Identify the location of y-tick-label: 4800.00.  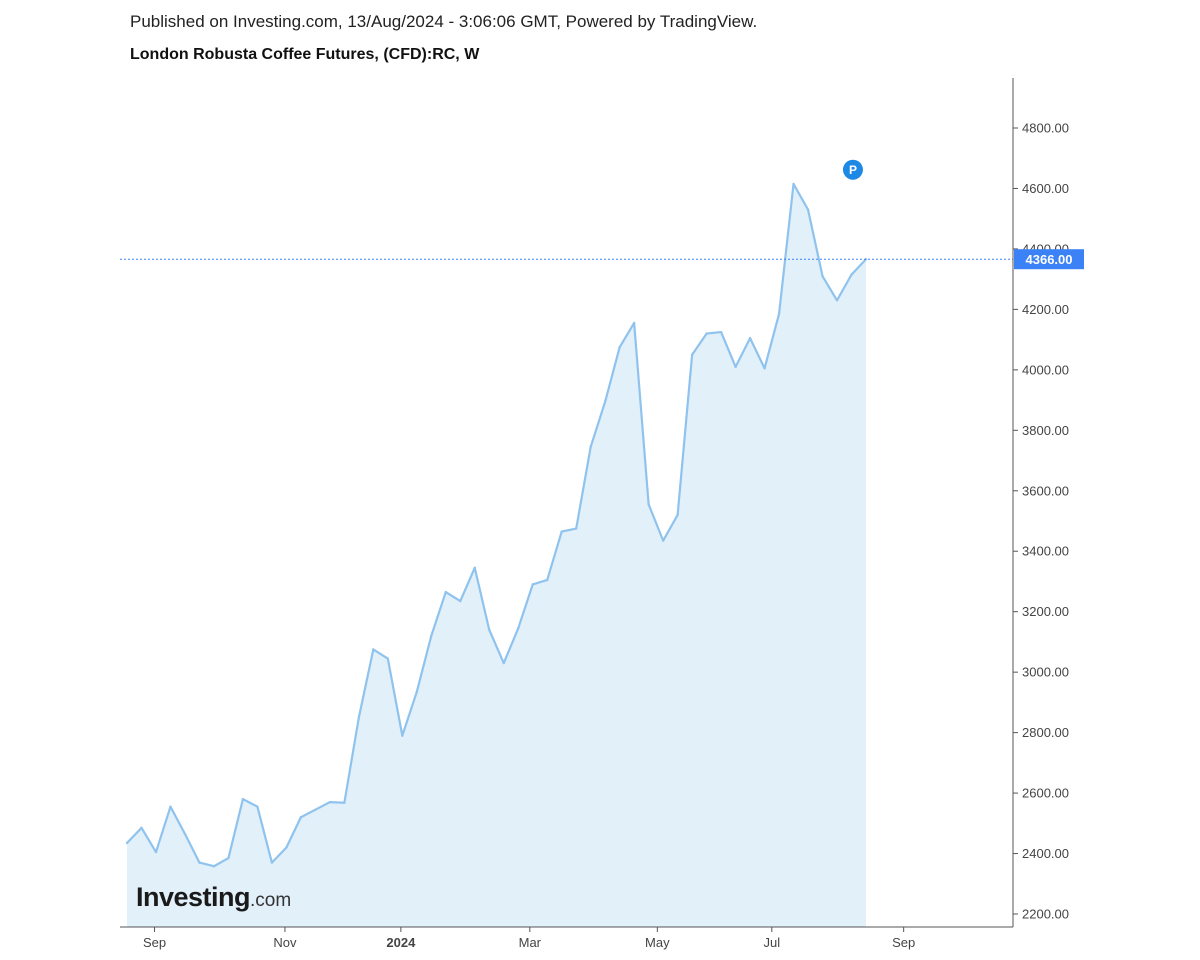
(1045, 128).